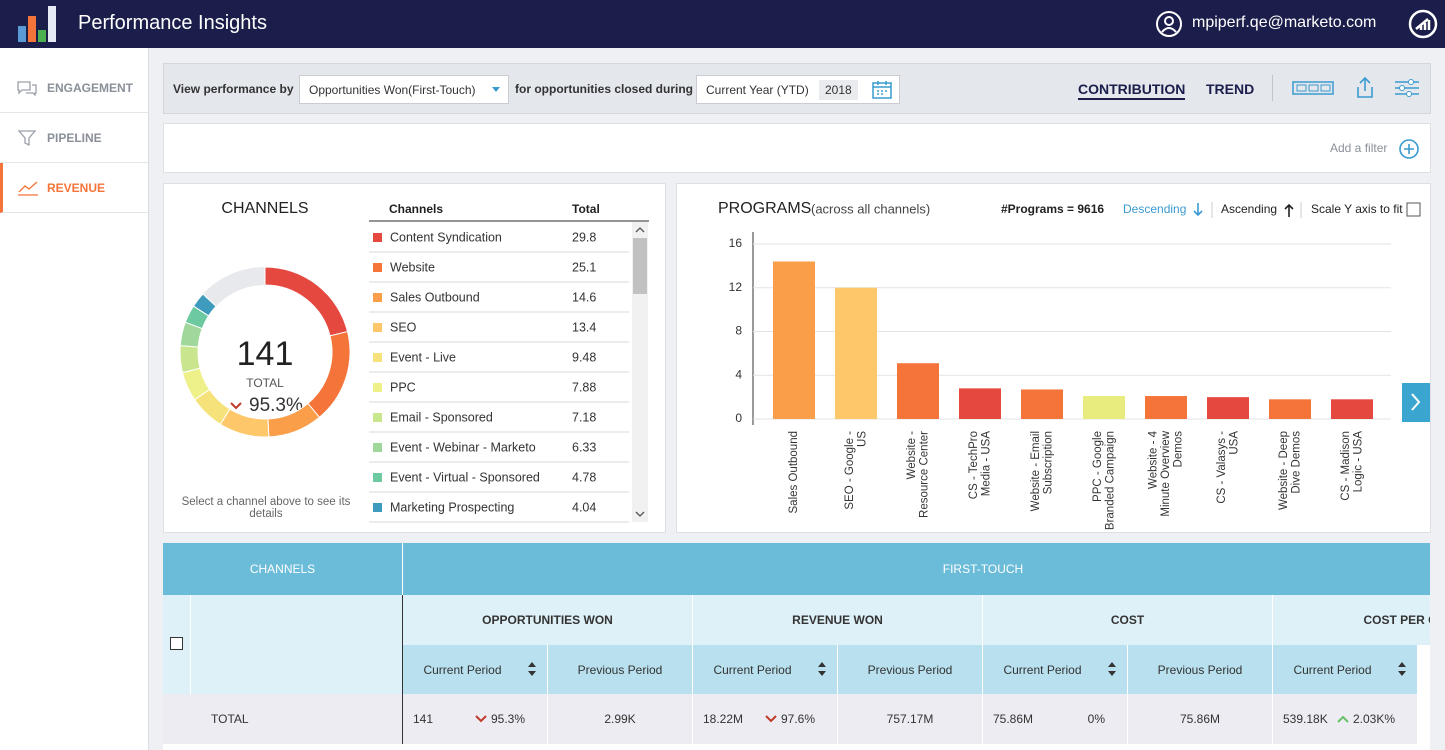  Describe the element at coordinates (797, 148) in the screenshot. I see `filter-bar: Add a filter` at that location.